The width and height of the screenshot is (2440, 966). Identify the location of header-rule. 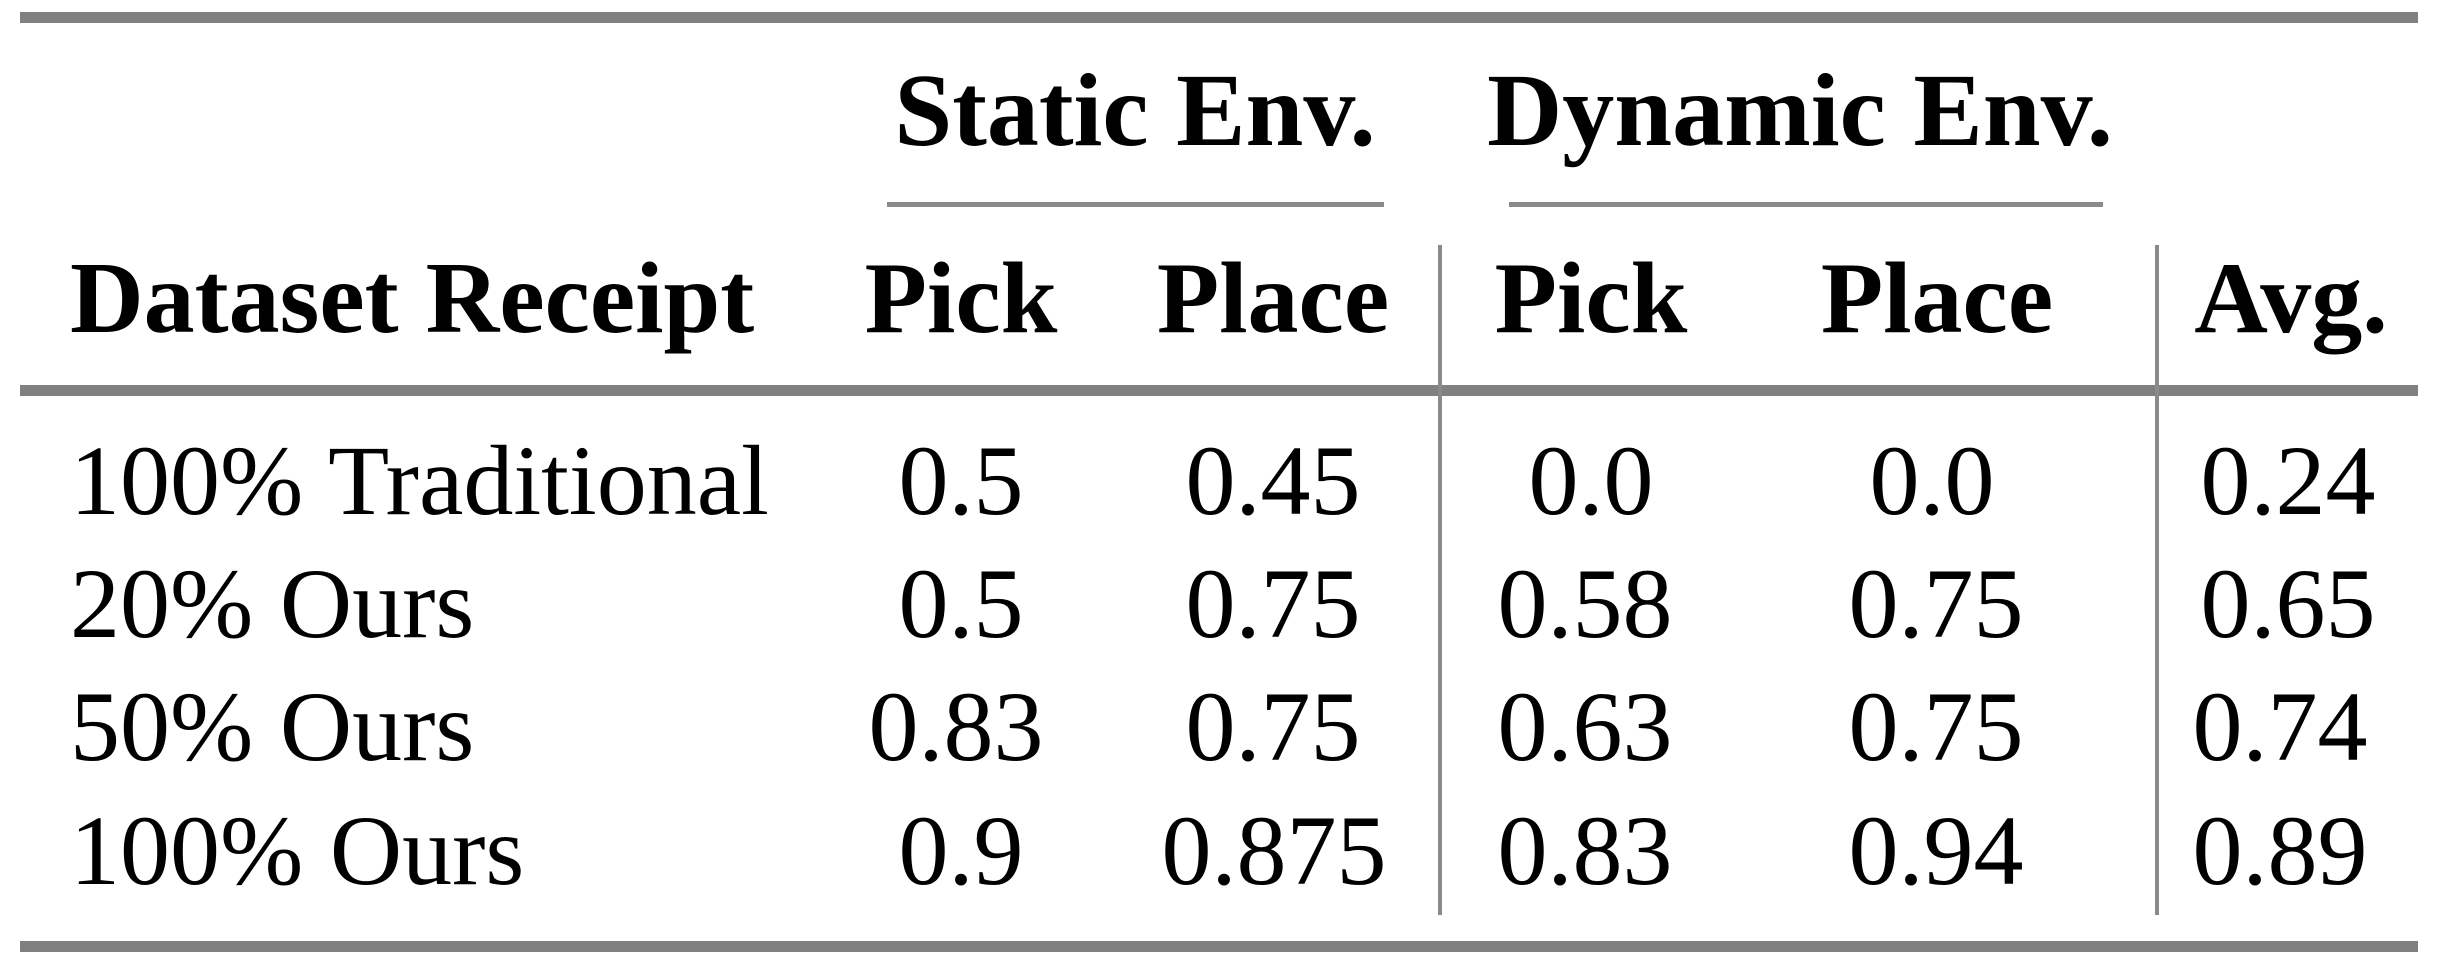
(1219, 390).